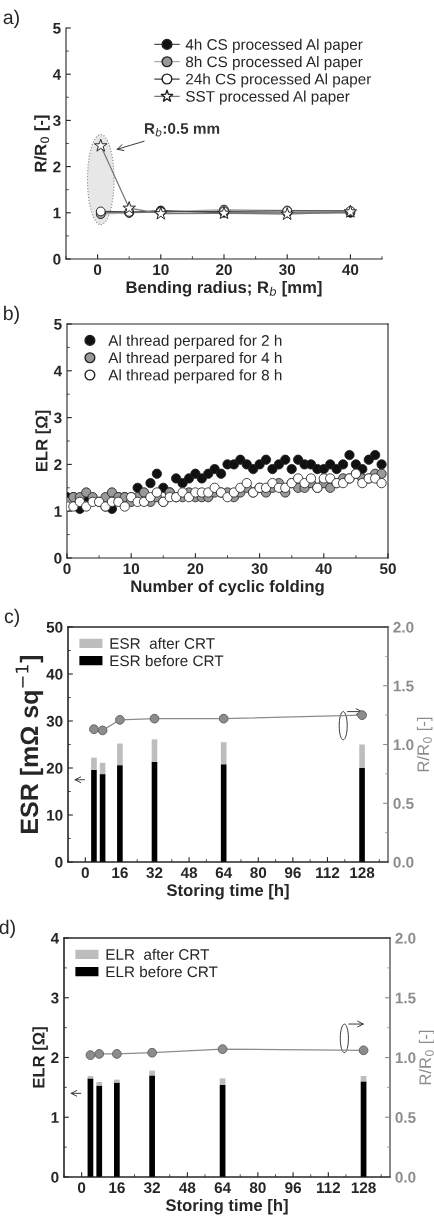  Describe the element at coordinates (11, 617) in the screenshot. I see `chart-title: c)` at that location.